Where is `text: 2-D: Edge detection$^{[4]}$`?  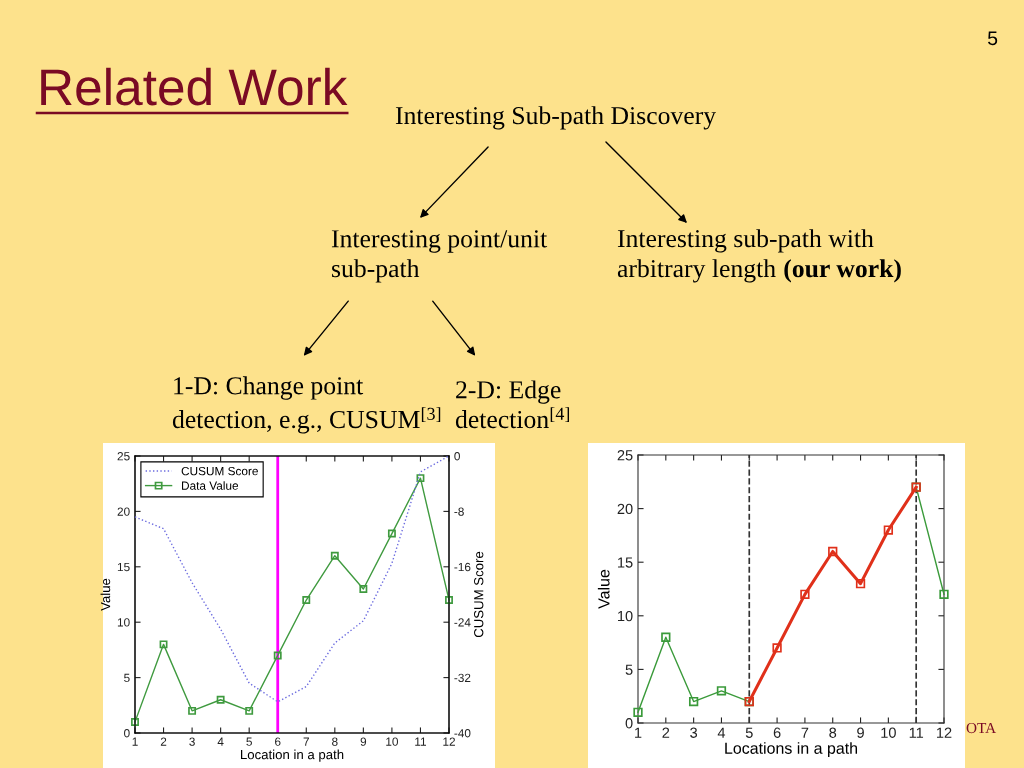 text: 2-D: Edge detection$^{[4]}$ is located at coordinates (512, 404).